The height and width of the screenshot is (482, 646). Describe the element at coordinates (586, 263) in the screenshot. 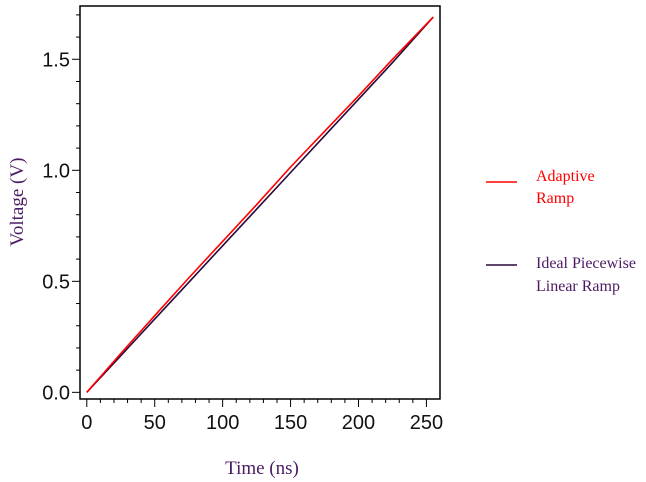

I see `legend-label-ideal-line1: Ideal Piecewise` at that location.